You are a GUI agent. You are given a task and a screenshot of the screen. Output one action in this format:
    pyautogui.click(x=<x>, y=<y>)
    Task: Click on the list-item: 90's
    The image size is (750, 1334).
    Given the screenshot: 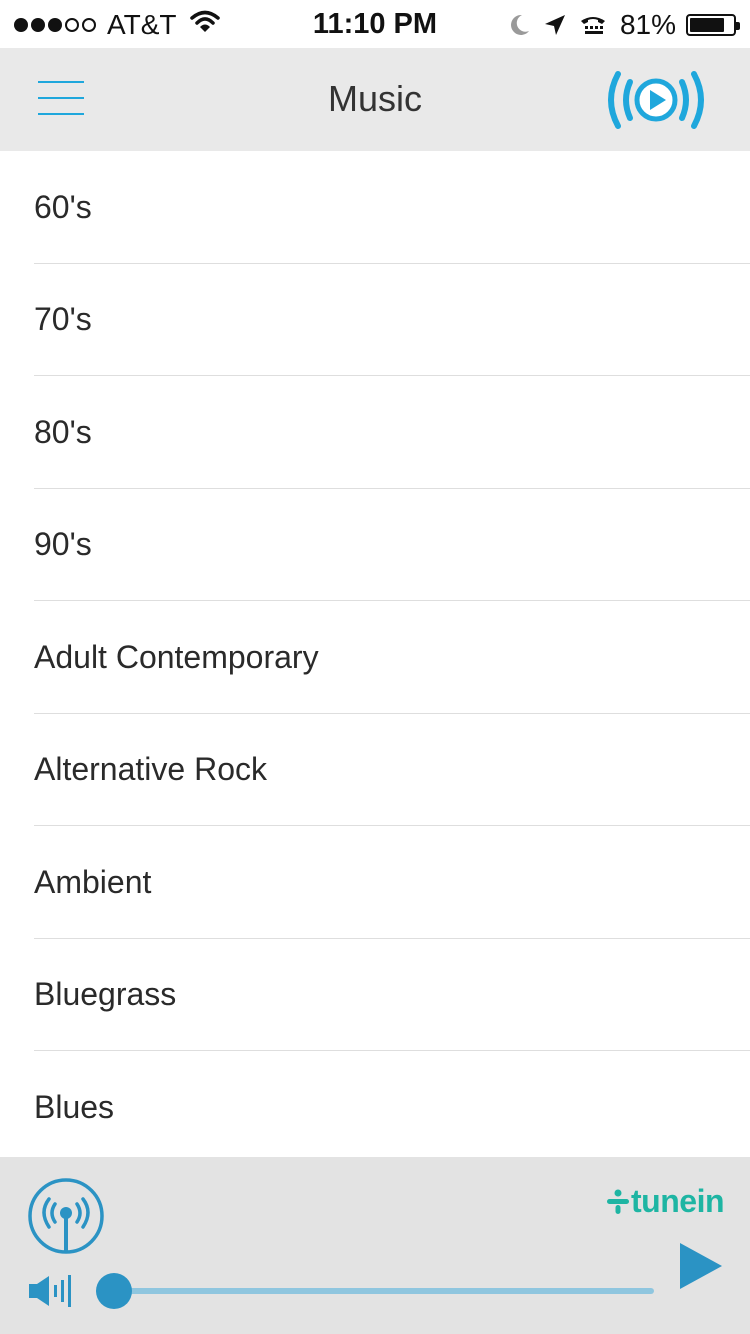 What is the action you would take?
    pyautogui.click(x=375, y=545)
    